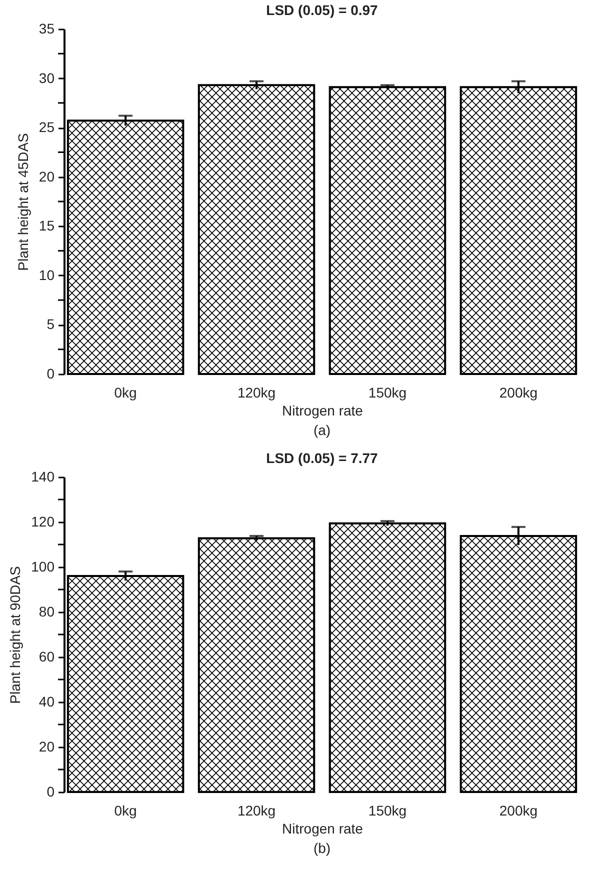  I want to click on y-tick-label: 25, so click(46, 127).